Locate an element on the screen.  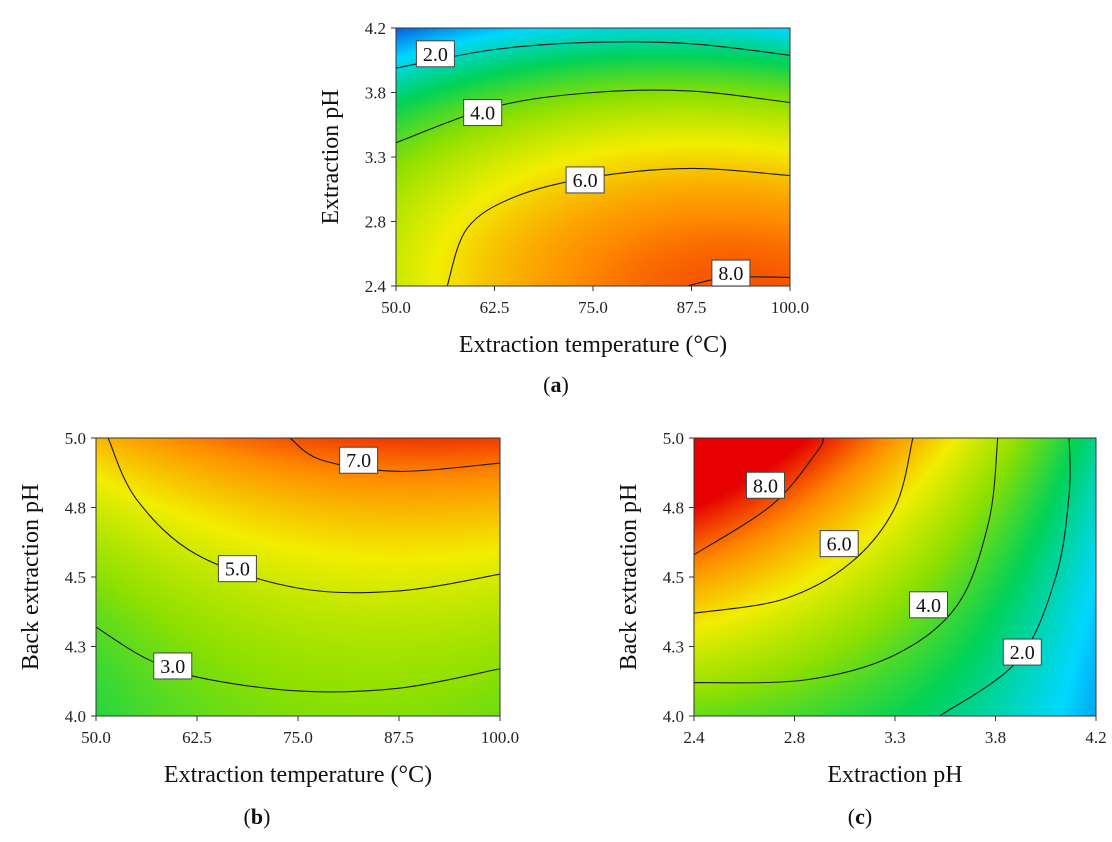
contour-line-6.0 is located at coordinates (803, 525).